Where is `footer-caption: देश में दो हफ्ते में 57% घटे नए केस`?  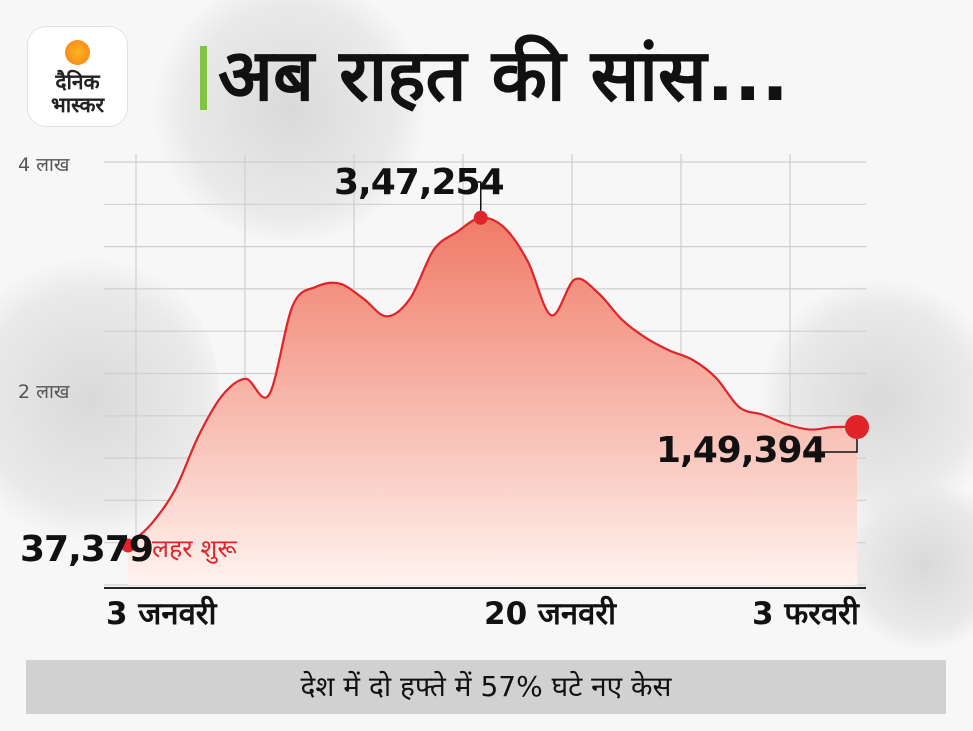 footer-caption: देश में दो हफ्ते में 57% घटे नए केस is located at coordinates (486, 687).